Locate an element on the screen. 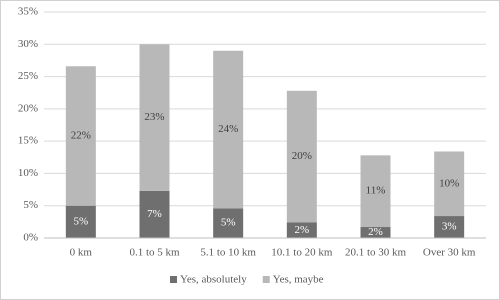 The width and height of the screenshot is (500, 300). legend-label: Yes, maybe is located at coordinates (298, 280).